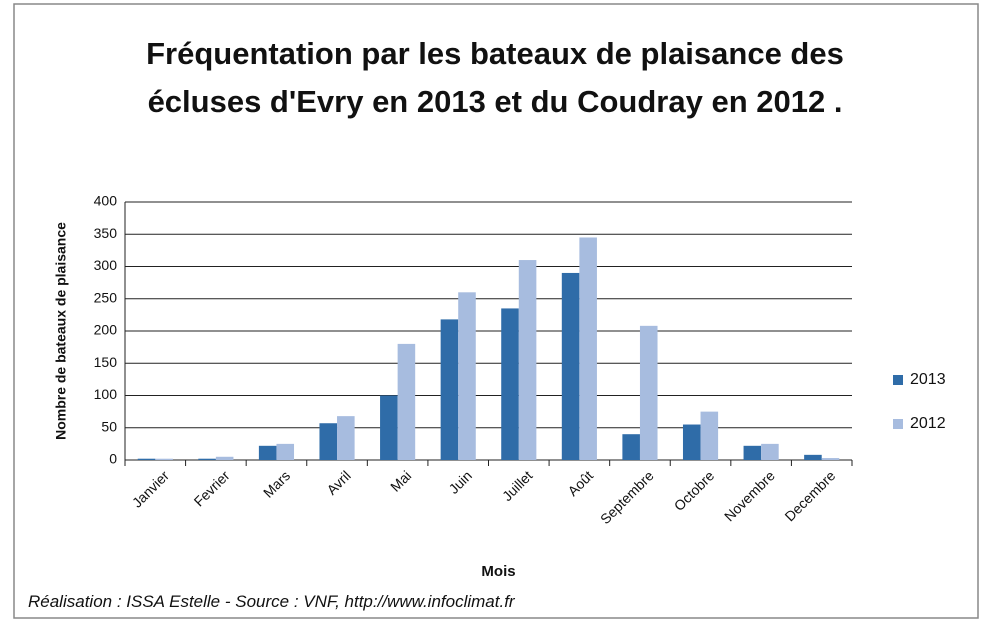 Image resolution: width=989 pixels, height=622 pixels. Describe the element at coordinates (150, 488) in the screenshot. I see `x-tick-label: Janvier` at that location.